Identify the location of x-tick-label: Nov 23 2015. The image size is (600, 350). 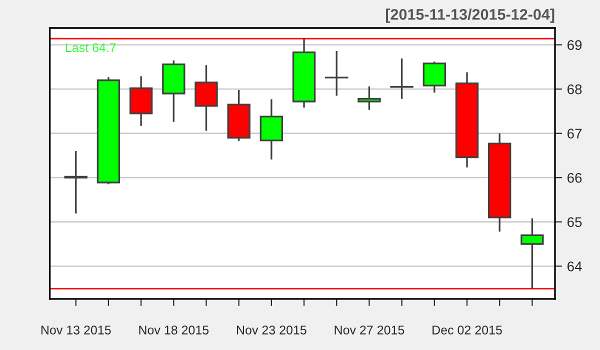
(271, 330).